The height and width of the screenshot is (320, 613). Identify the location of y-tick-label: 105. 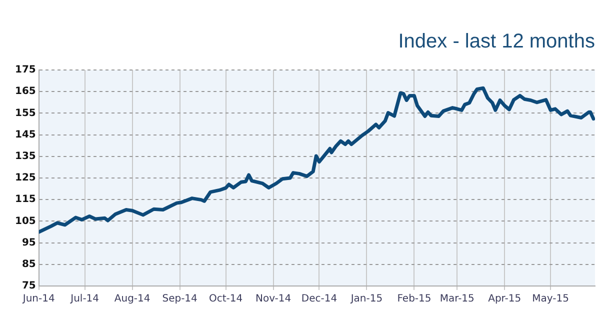
(25, 221).